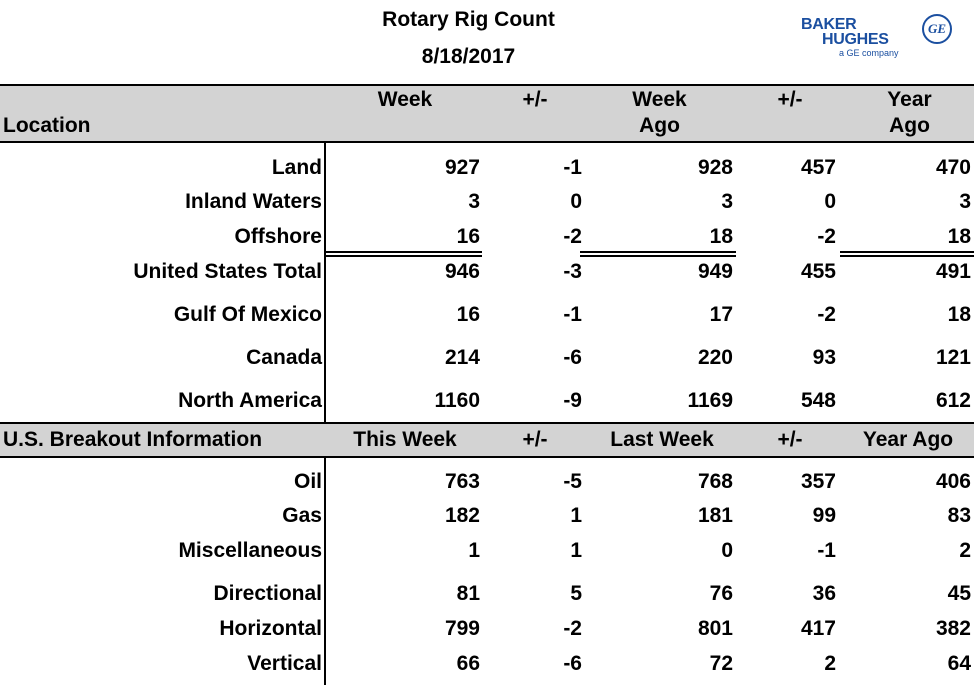 This screenshot has width=974, height=685. What do you see at coordinates (487, 482) in the screenshot?
I see `table-row: Oil 763 -5 768 357 406` at bounding box center [487, 482].